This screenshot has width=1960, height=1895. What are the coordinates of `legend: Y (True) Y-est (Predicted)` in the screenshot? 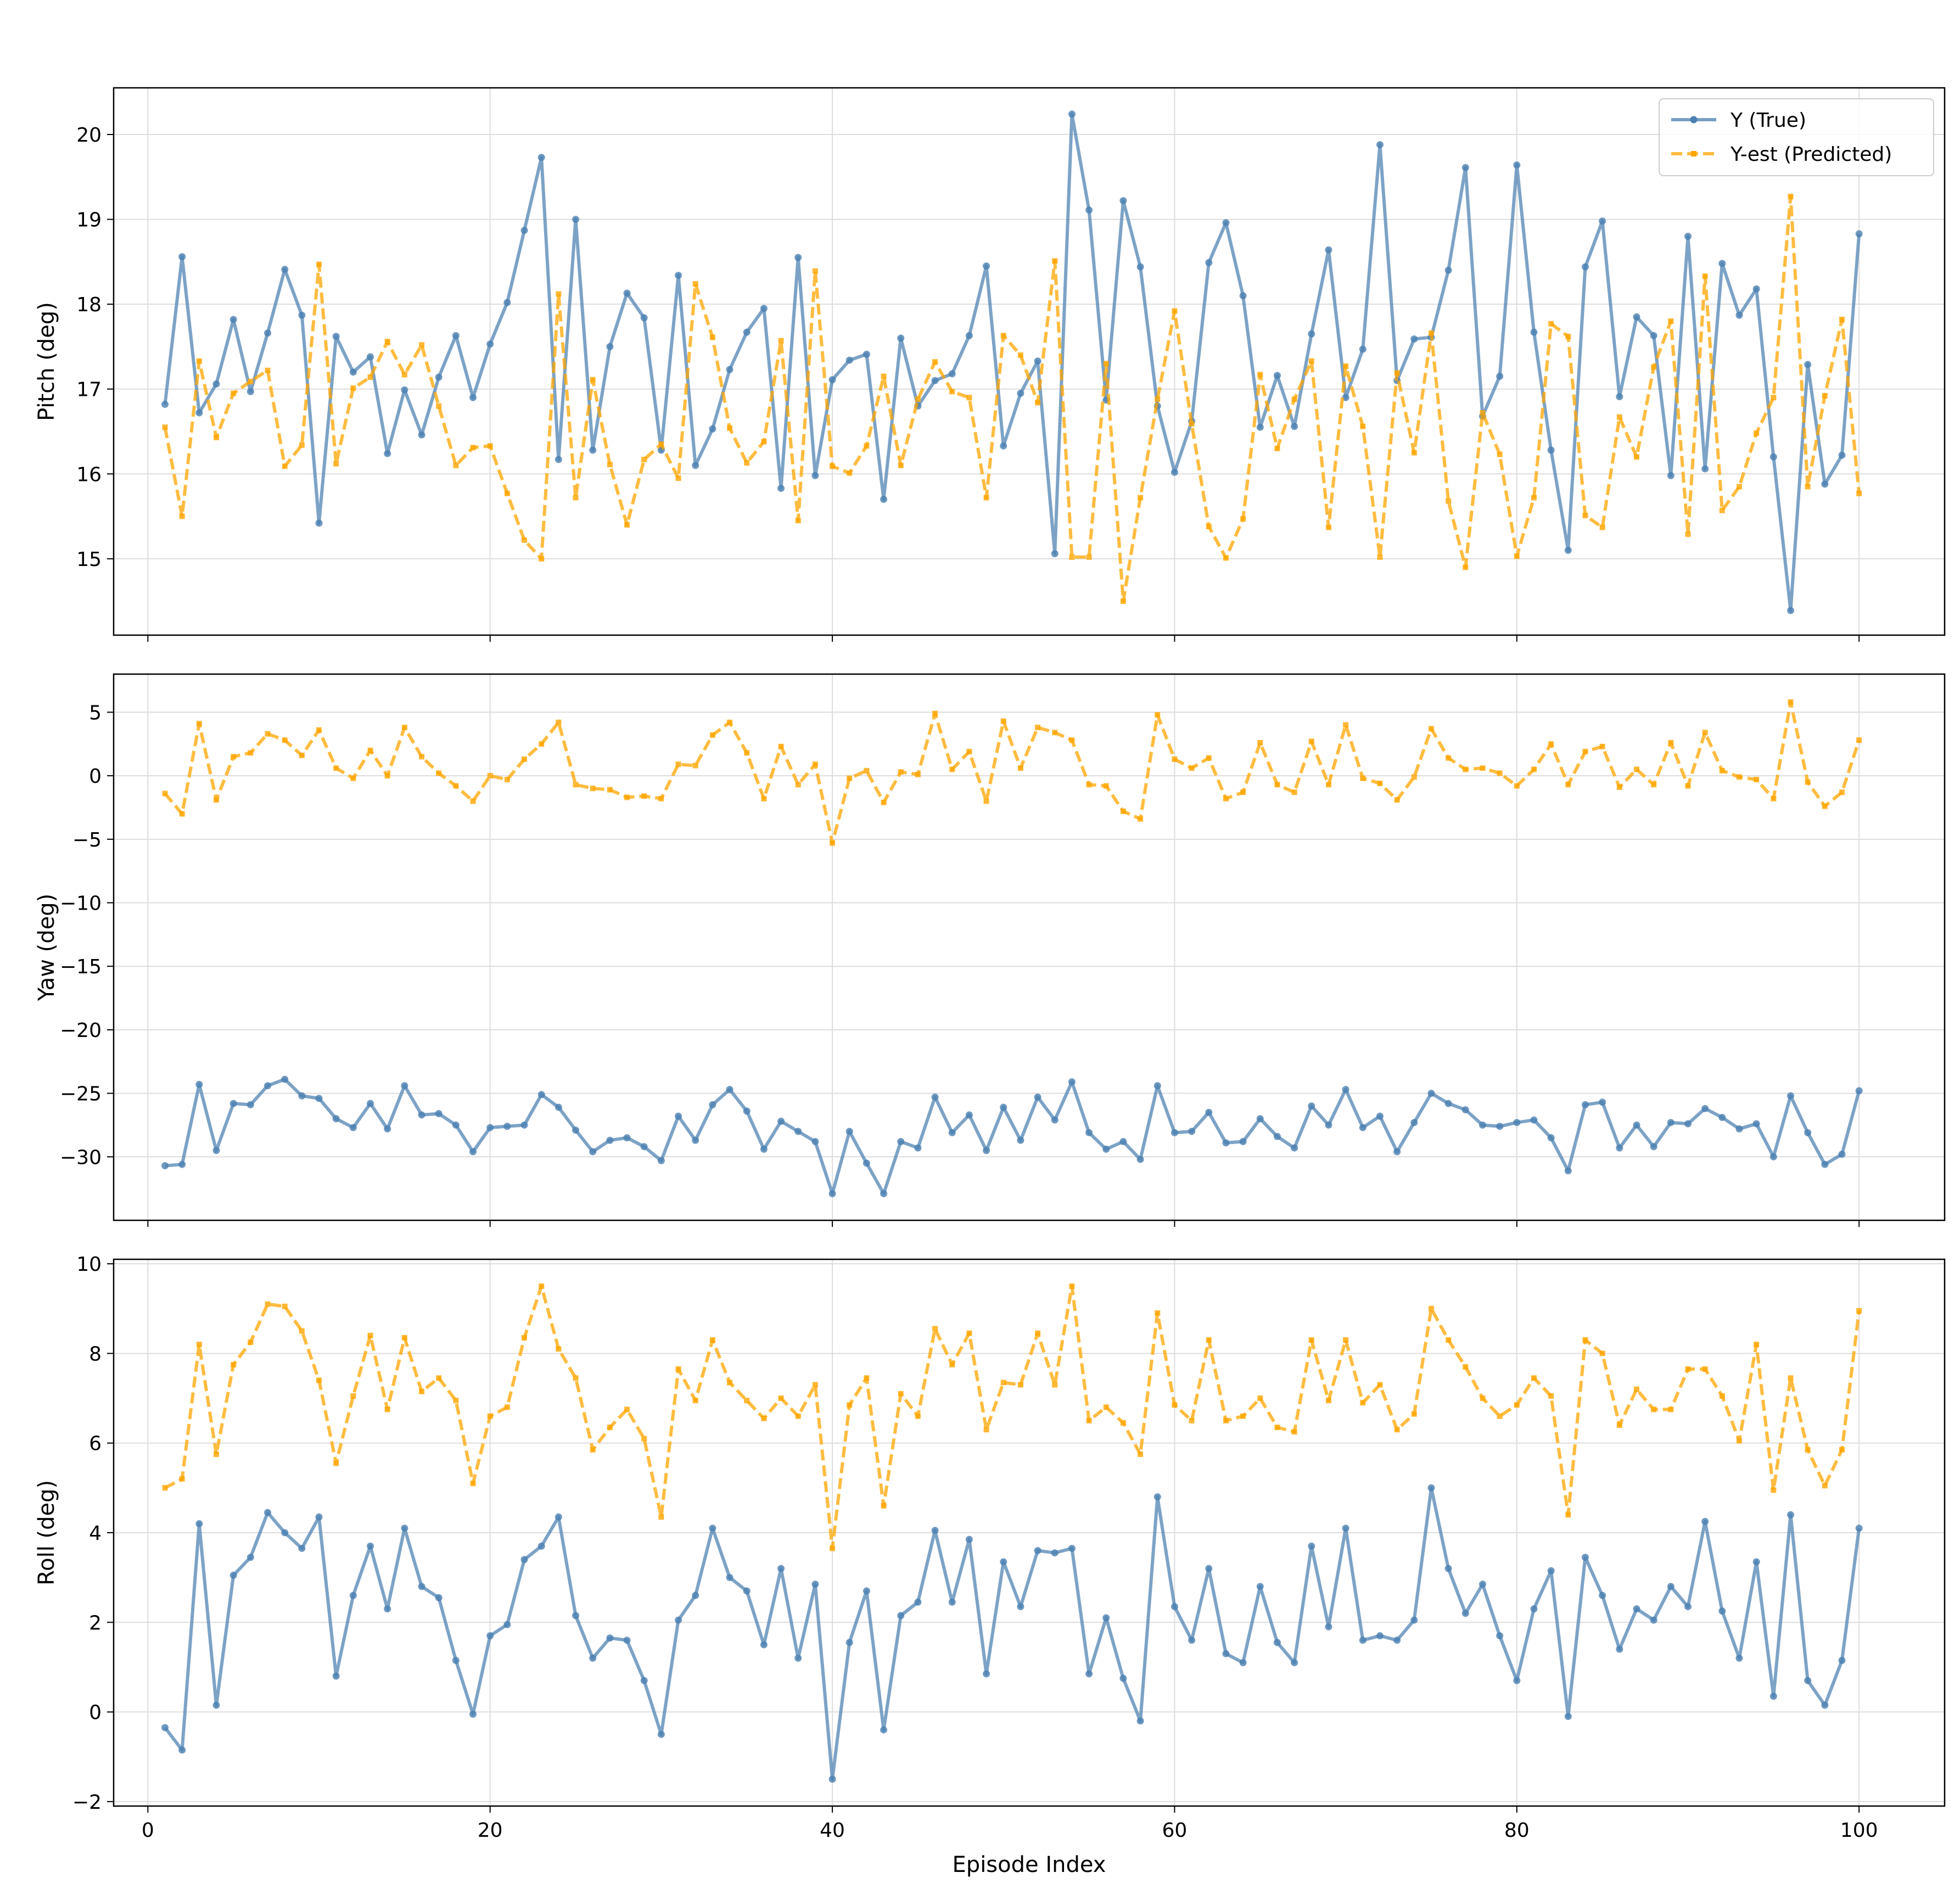 It's located at (1796, 137).